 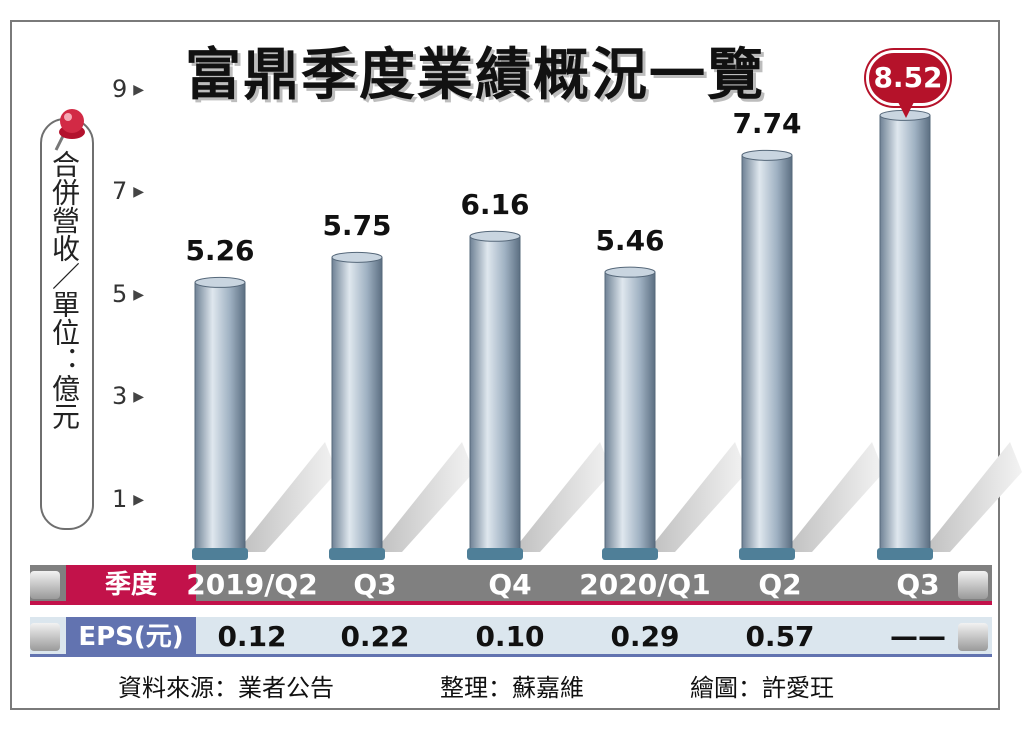 I want to click on quarter-cell: Q4, so click(x=510, y=584).